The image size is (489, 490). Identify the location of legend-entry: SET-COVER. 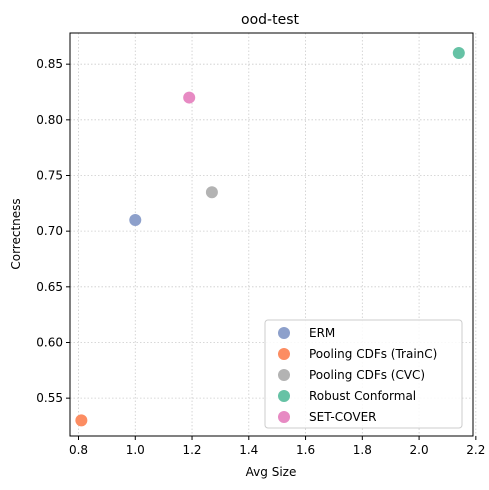
(343, 417).